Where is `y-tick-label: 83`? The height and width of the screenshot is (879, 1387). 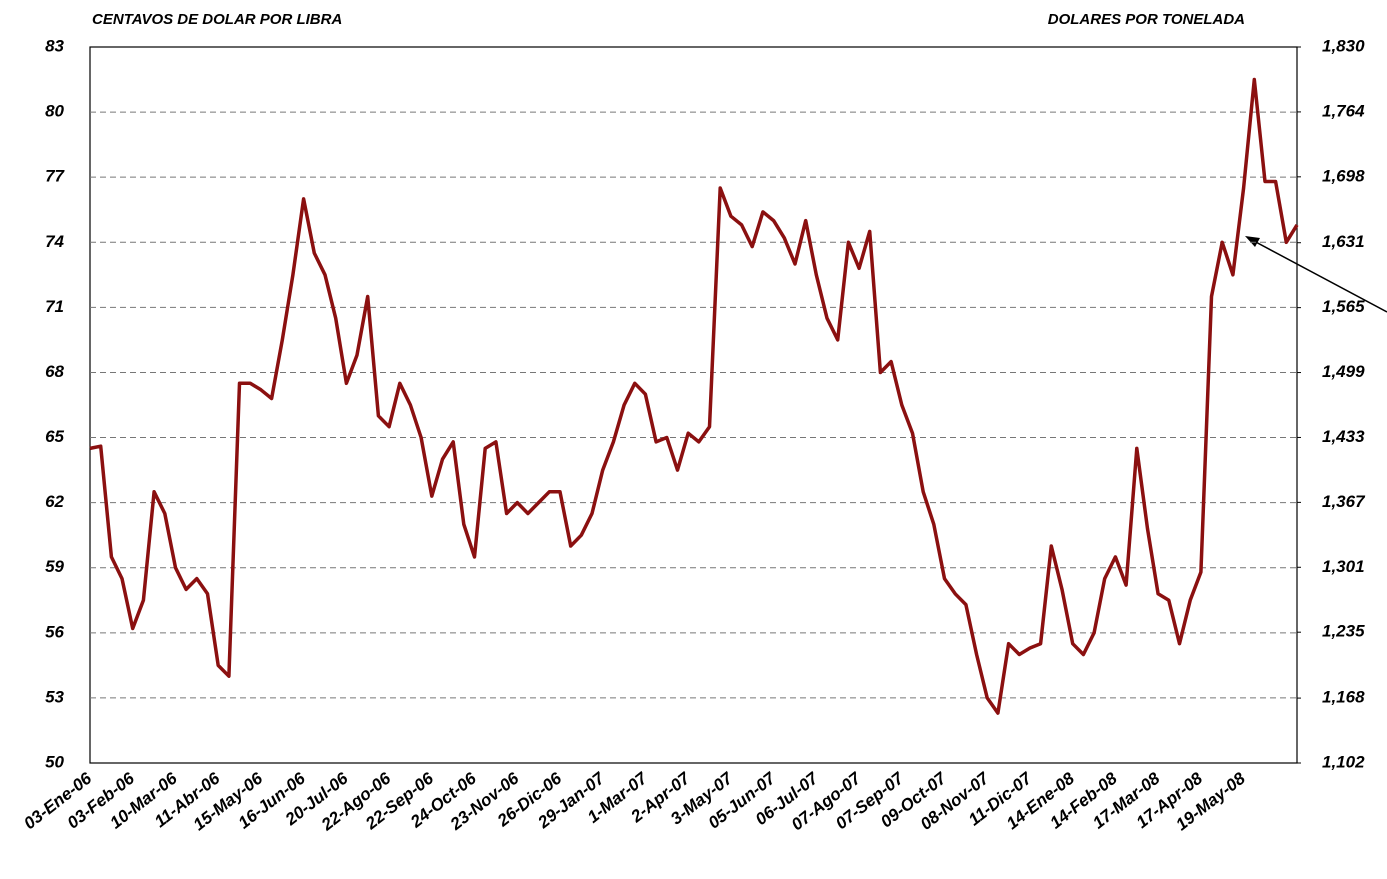
y-tick-label: 83 is located at coordinates (54, 45).